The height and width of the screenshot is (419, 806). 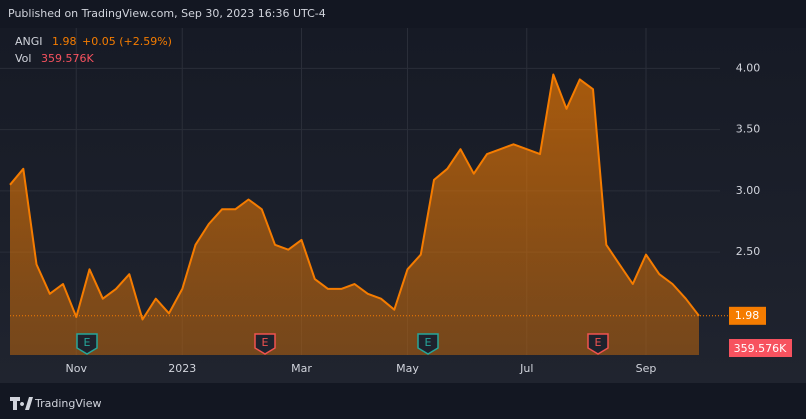 I want to click on y-tick-label: 3.50, so click(x=748, y=129).